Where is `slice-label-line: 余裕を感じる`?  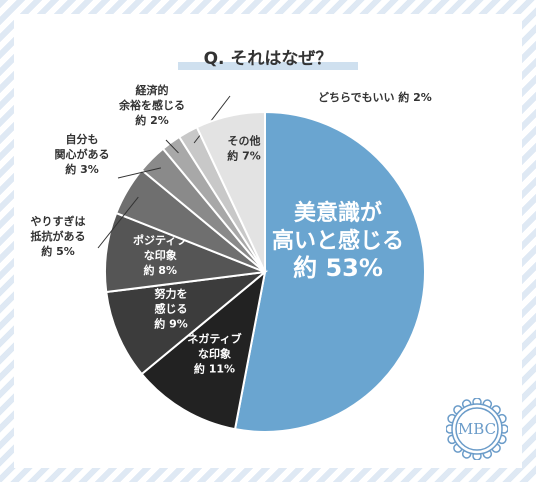 slice-label-line: 余裕を感じる is located at coordinates (151, 105).